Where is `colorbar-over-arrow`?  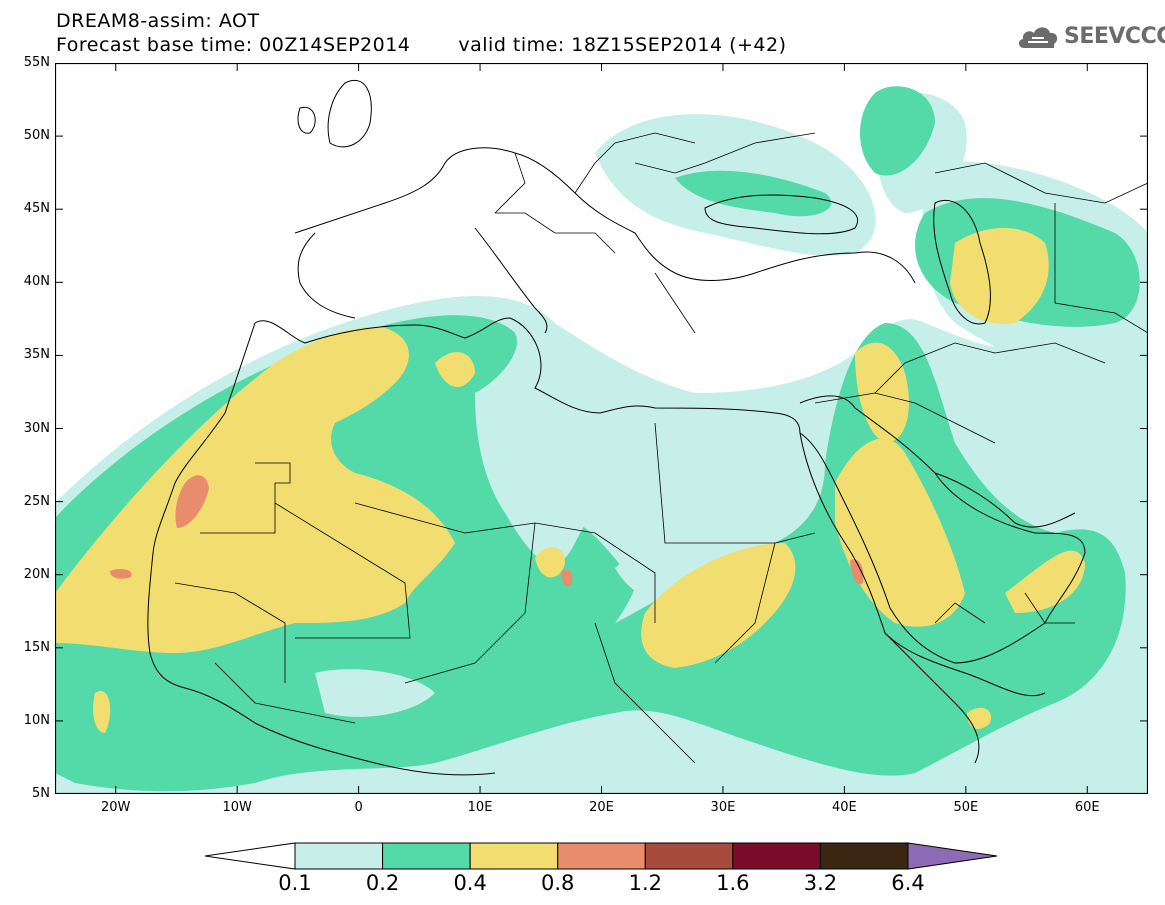 colorbar-over-arrow is located at coordinates (952, 856).